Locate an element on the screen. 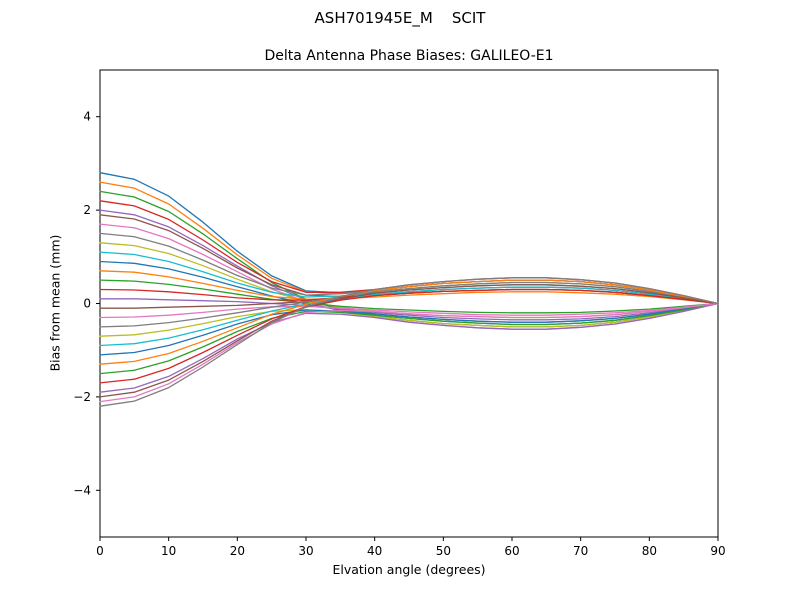 The height and width of the screenshot is (600, 800). x-tick-label: 0 is located at coordinates (100, 551).